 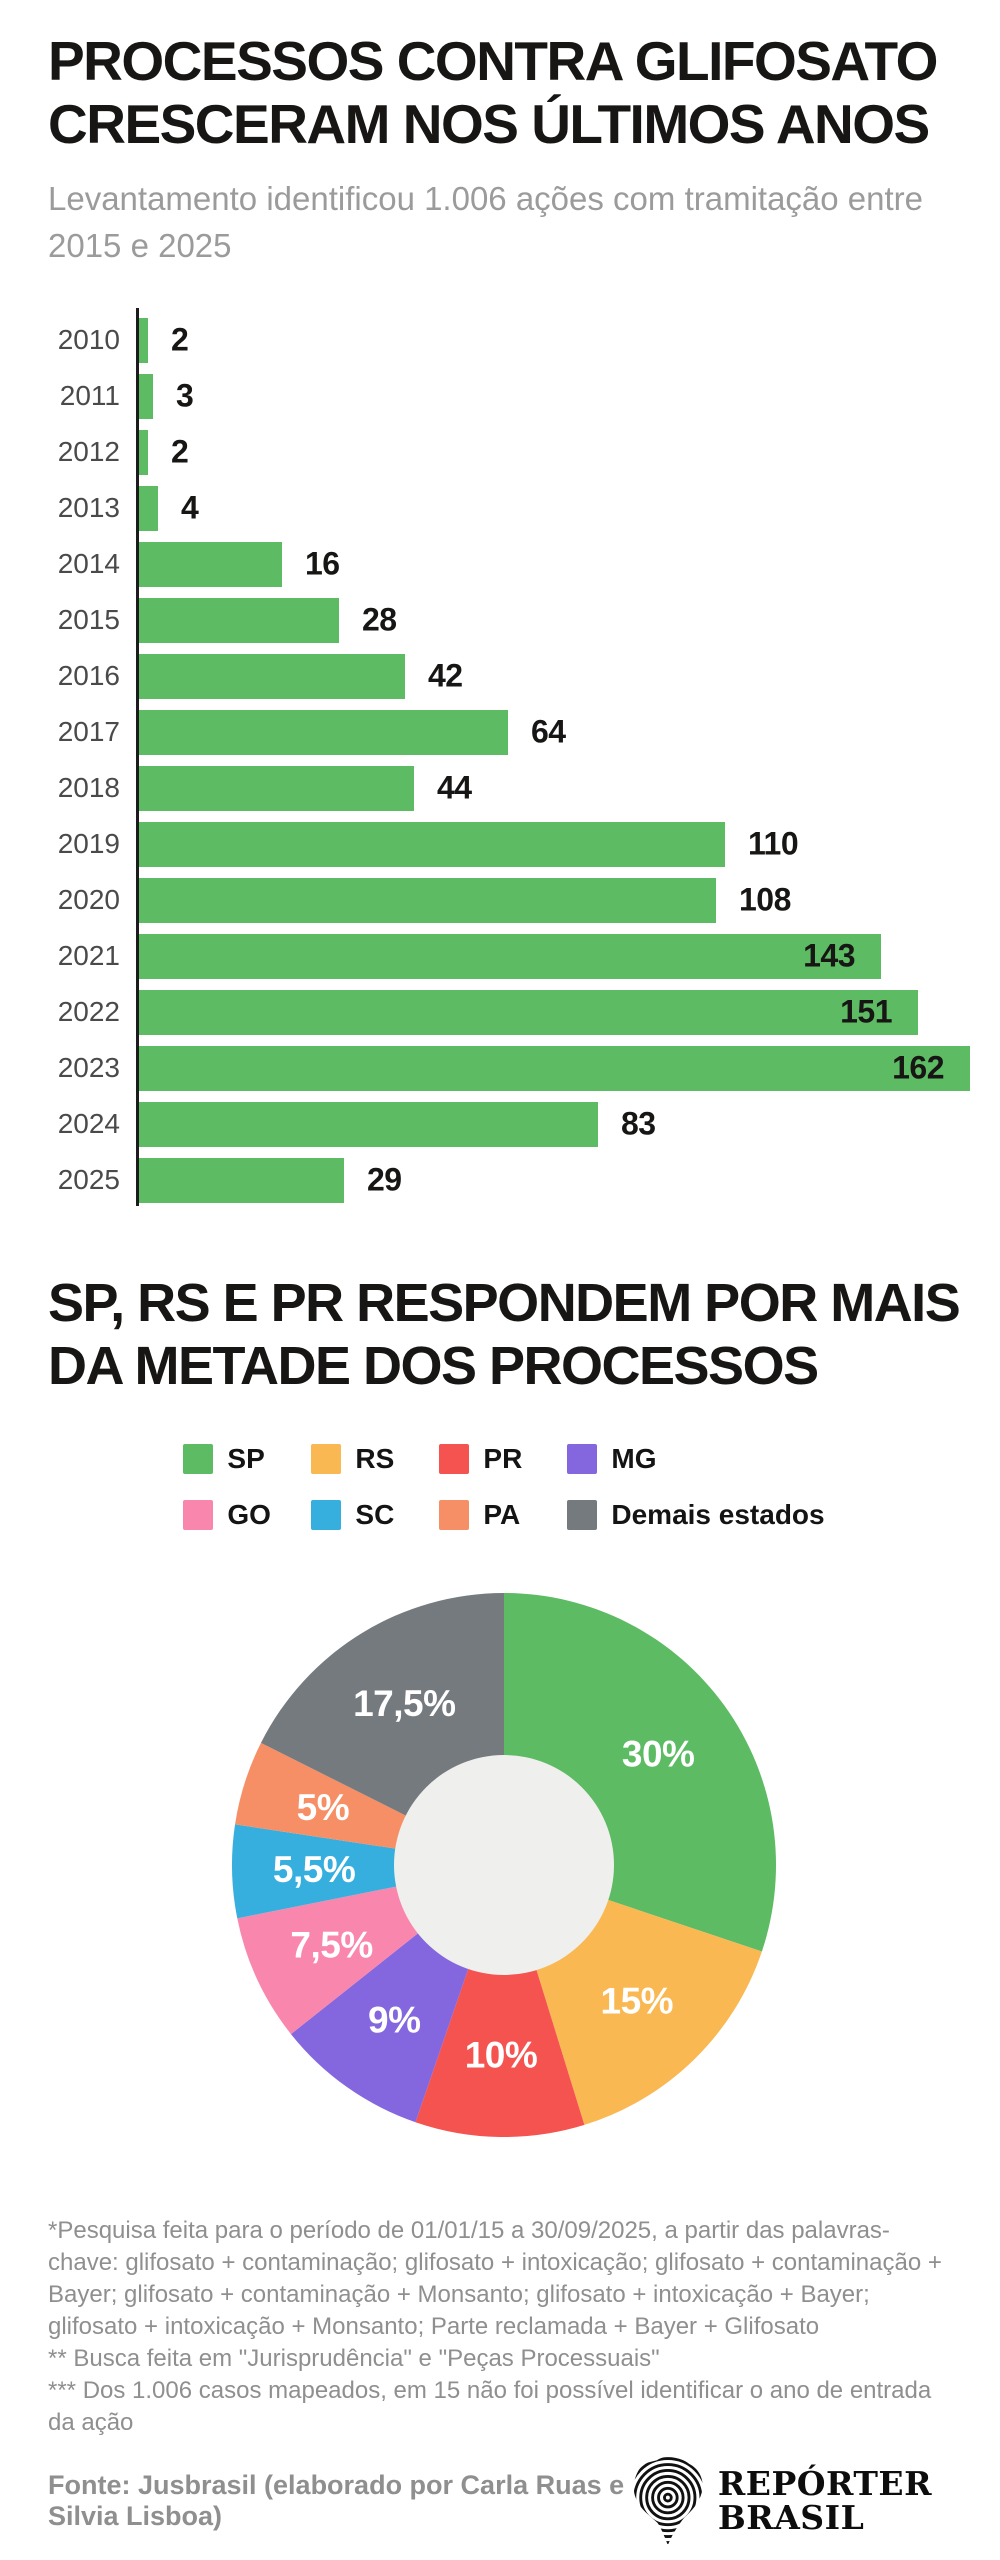 What do you see at coordinates (384, 1179) in the screenshot?
I see `bar-value-label: 29` at bounding box center [384, 1179].